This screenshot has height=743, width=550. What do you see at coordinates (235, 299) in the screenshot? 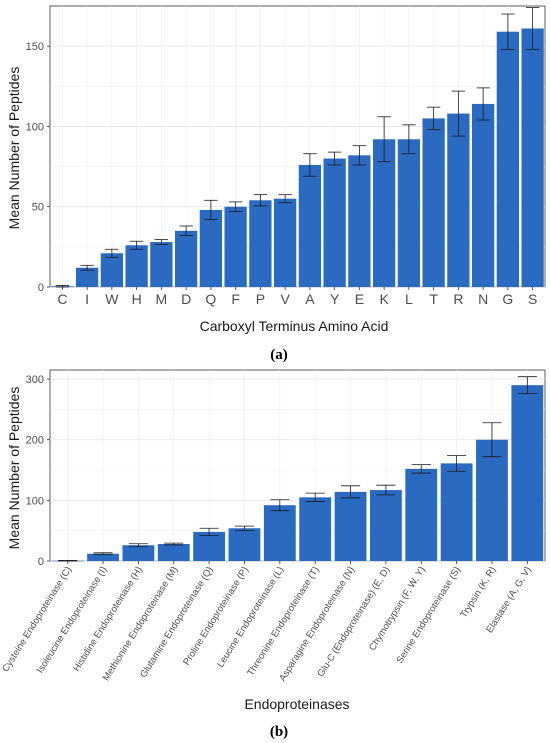
I see `x-tick-label-a-7: F` at bounding box center [235, 299].